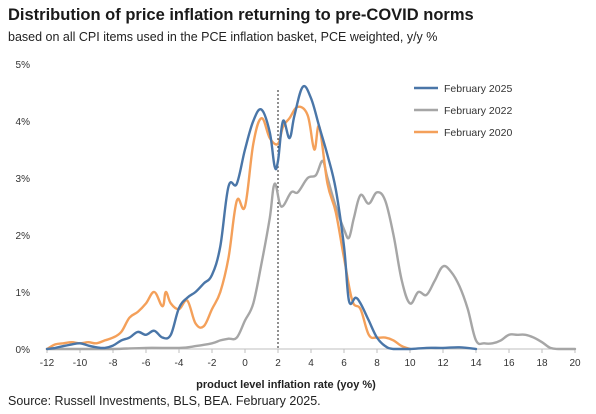 This screenshot has height=414, width=596. I want to click on x-tick-label: -10, so click(80, 363).